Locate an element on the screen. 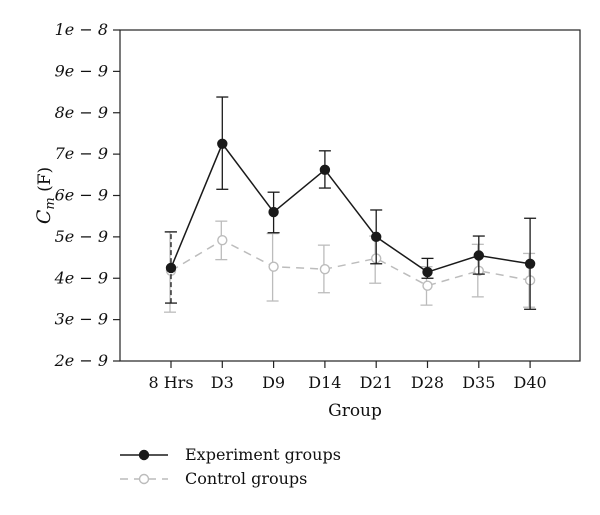  x-tick-label: D3 is located at coordinates (222, 382).